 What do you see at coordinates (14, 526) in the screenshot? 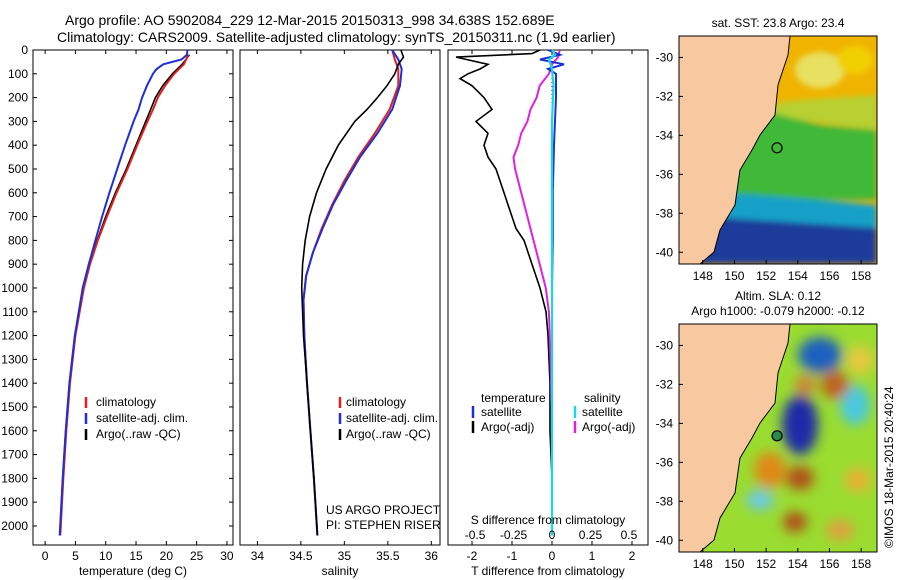
I see `depth-tick-label: 2000` at bounding box center [14, 526].